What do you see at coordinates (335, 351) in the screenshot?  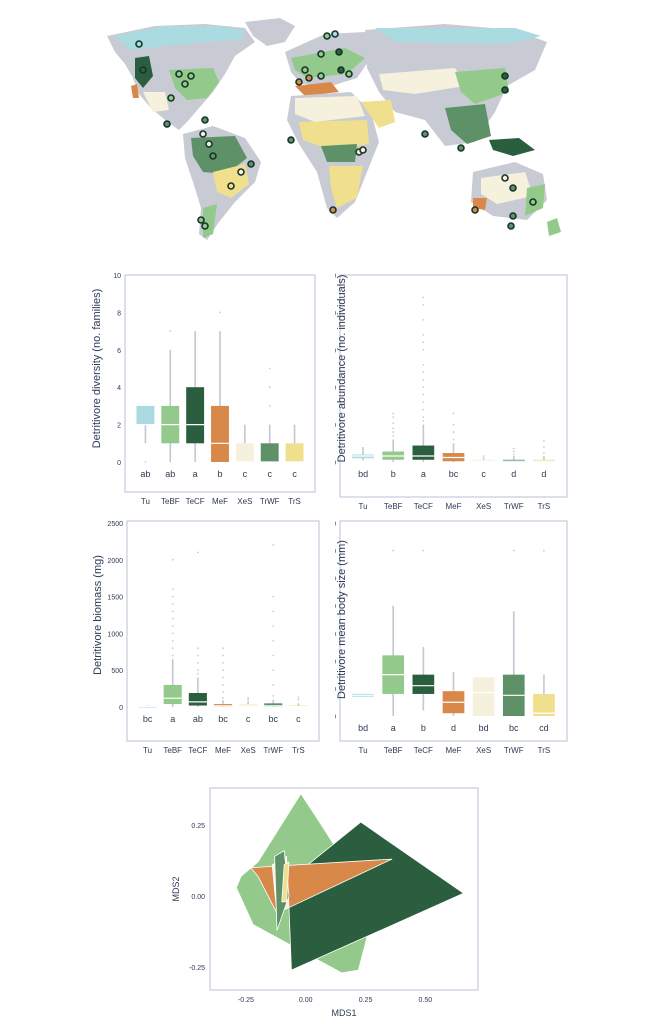 I see `y-tick-label: 150` at bounding box center [335, 351].